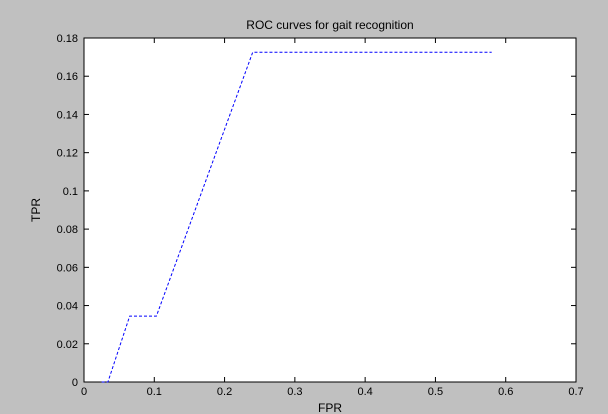 This screenshot has height=414, width=608. Describe the element at coordinates (575, 392) in the screenshot. I see `x-tick-label: 0.7` at that location.